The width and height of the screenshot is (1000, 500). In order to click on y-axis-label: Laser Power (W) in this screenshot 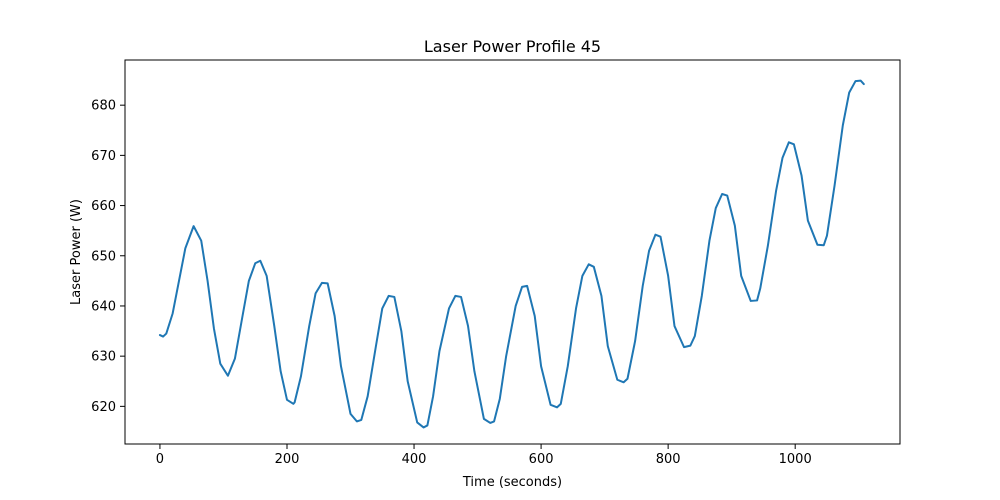, I will do `click(76, 252)`.